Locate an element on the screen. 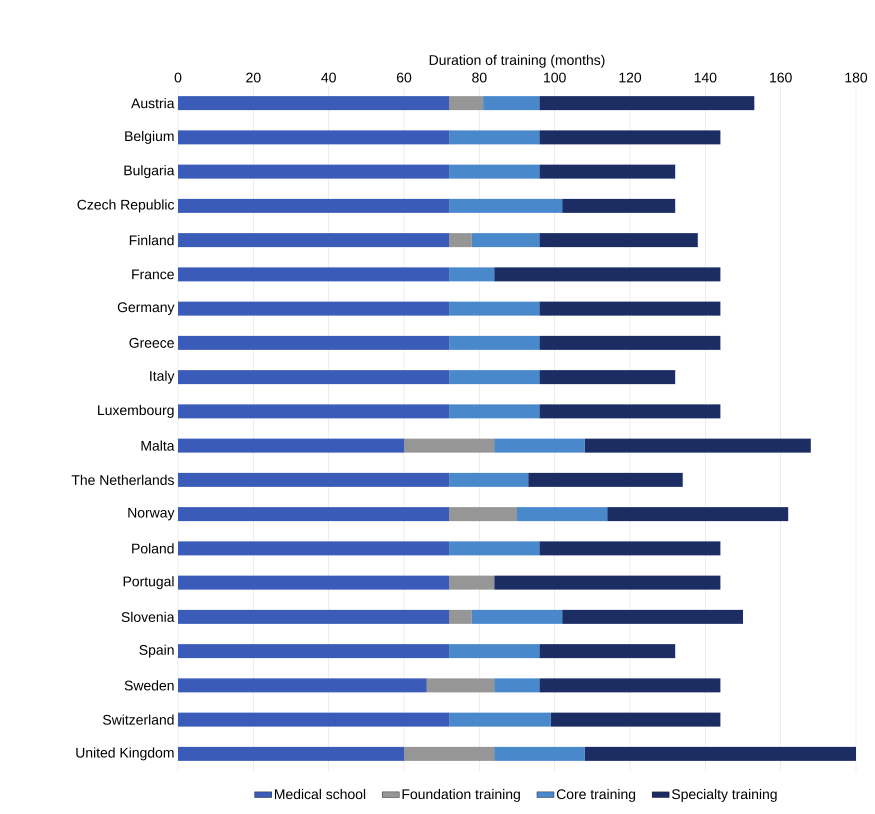 The width and height of the screenshot is (875, 814). y-tick-label: Switzerland is located at coordinates (138, 719).